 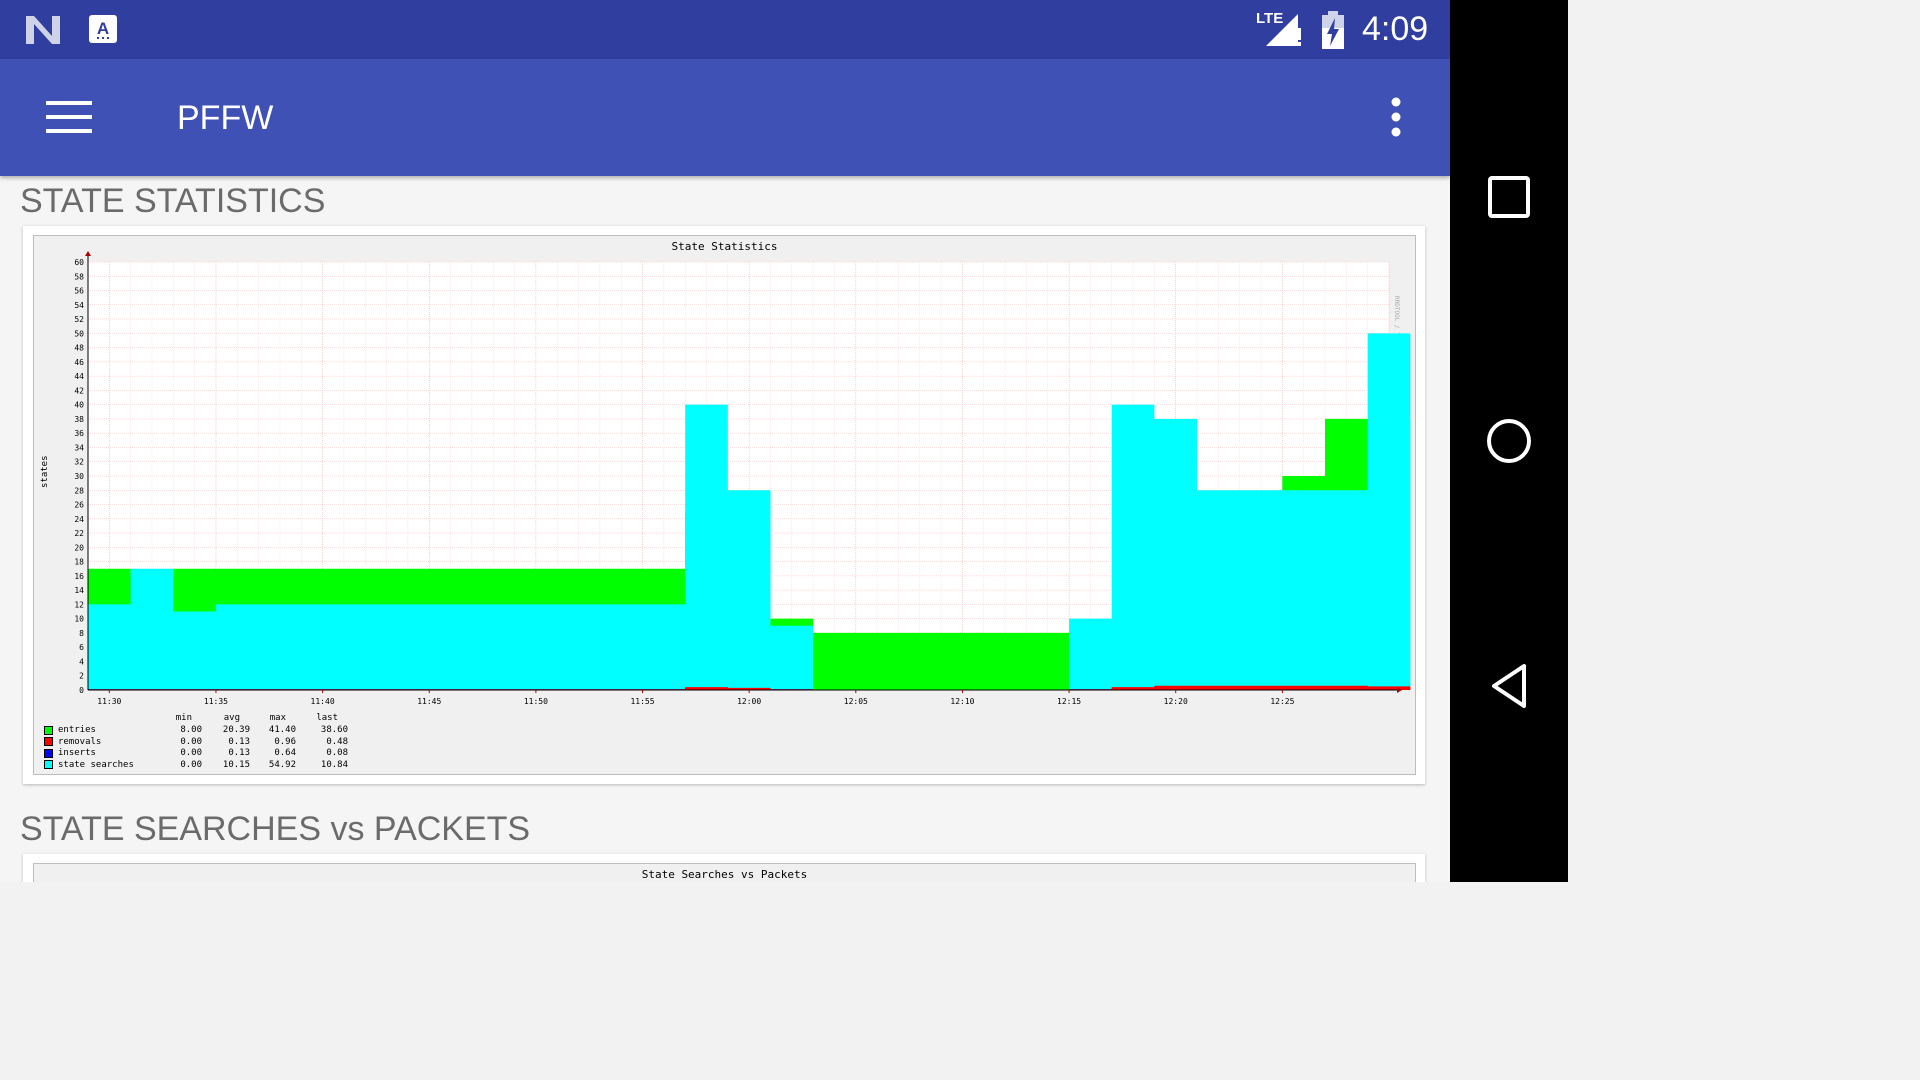 I want to click on legend-header: min avg max last, so click(x=234, y=718).